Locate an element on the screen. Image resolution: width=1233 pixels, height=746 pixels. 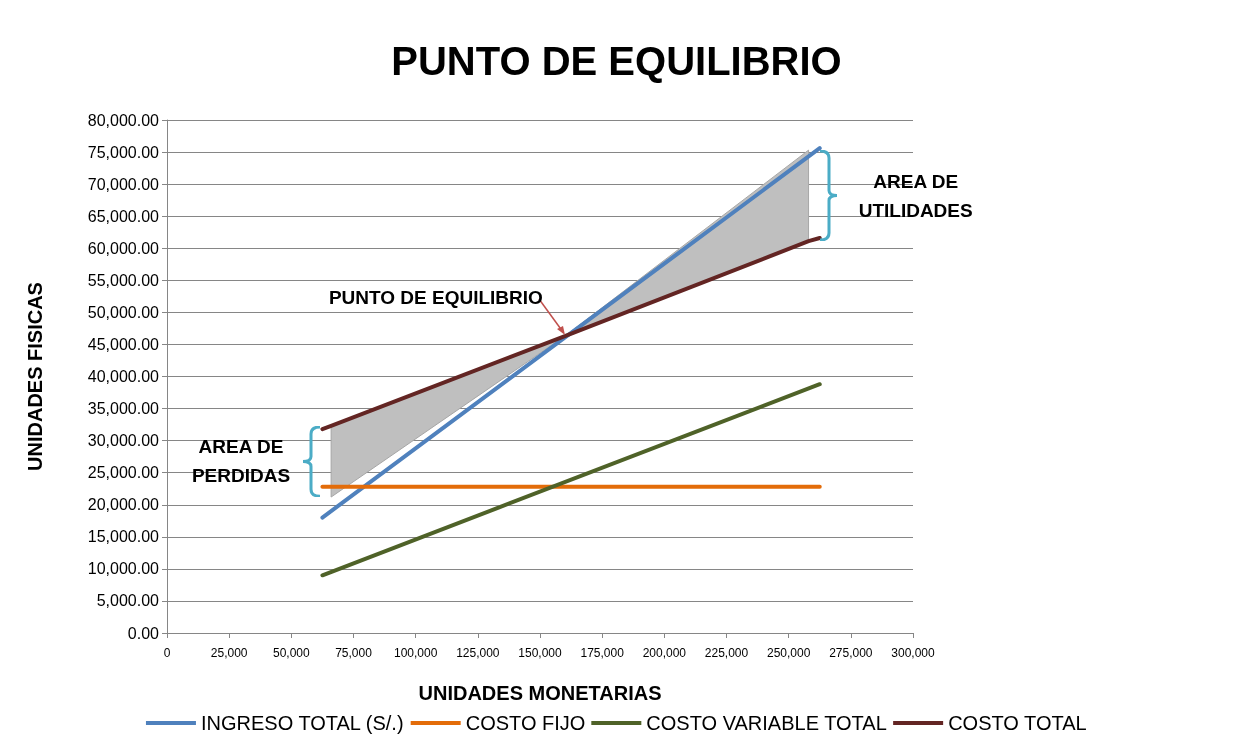
x-tick-label: 100,000 is located at coordinates (415, 653).